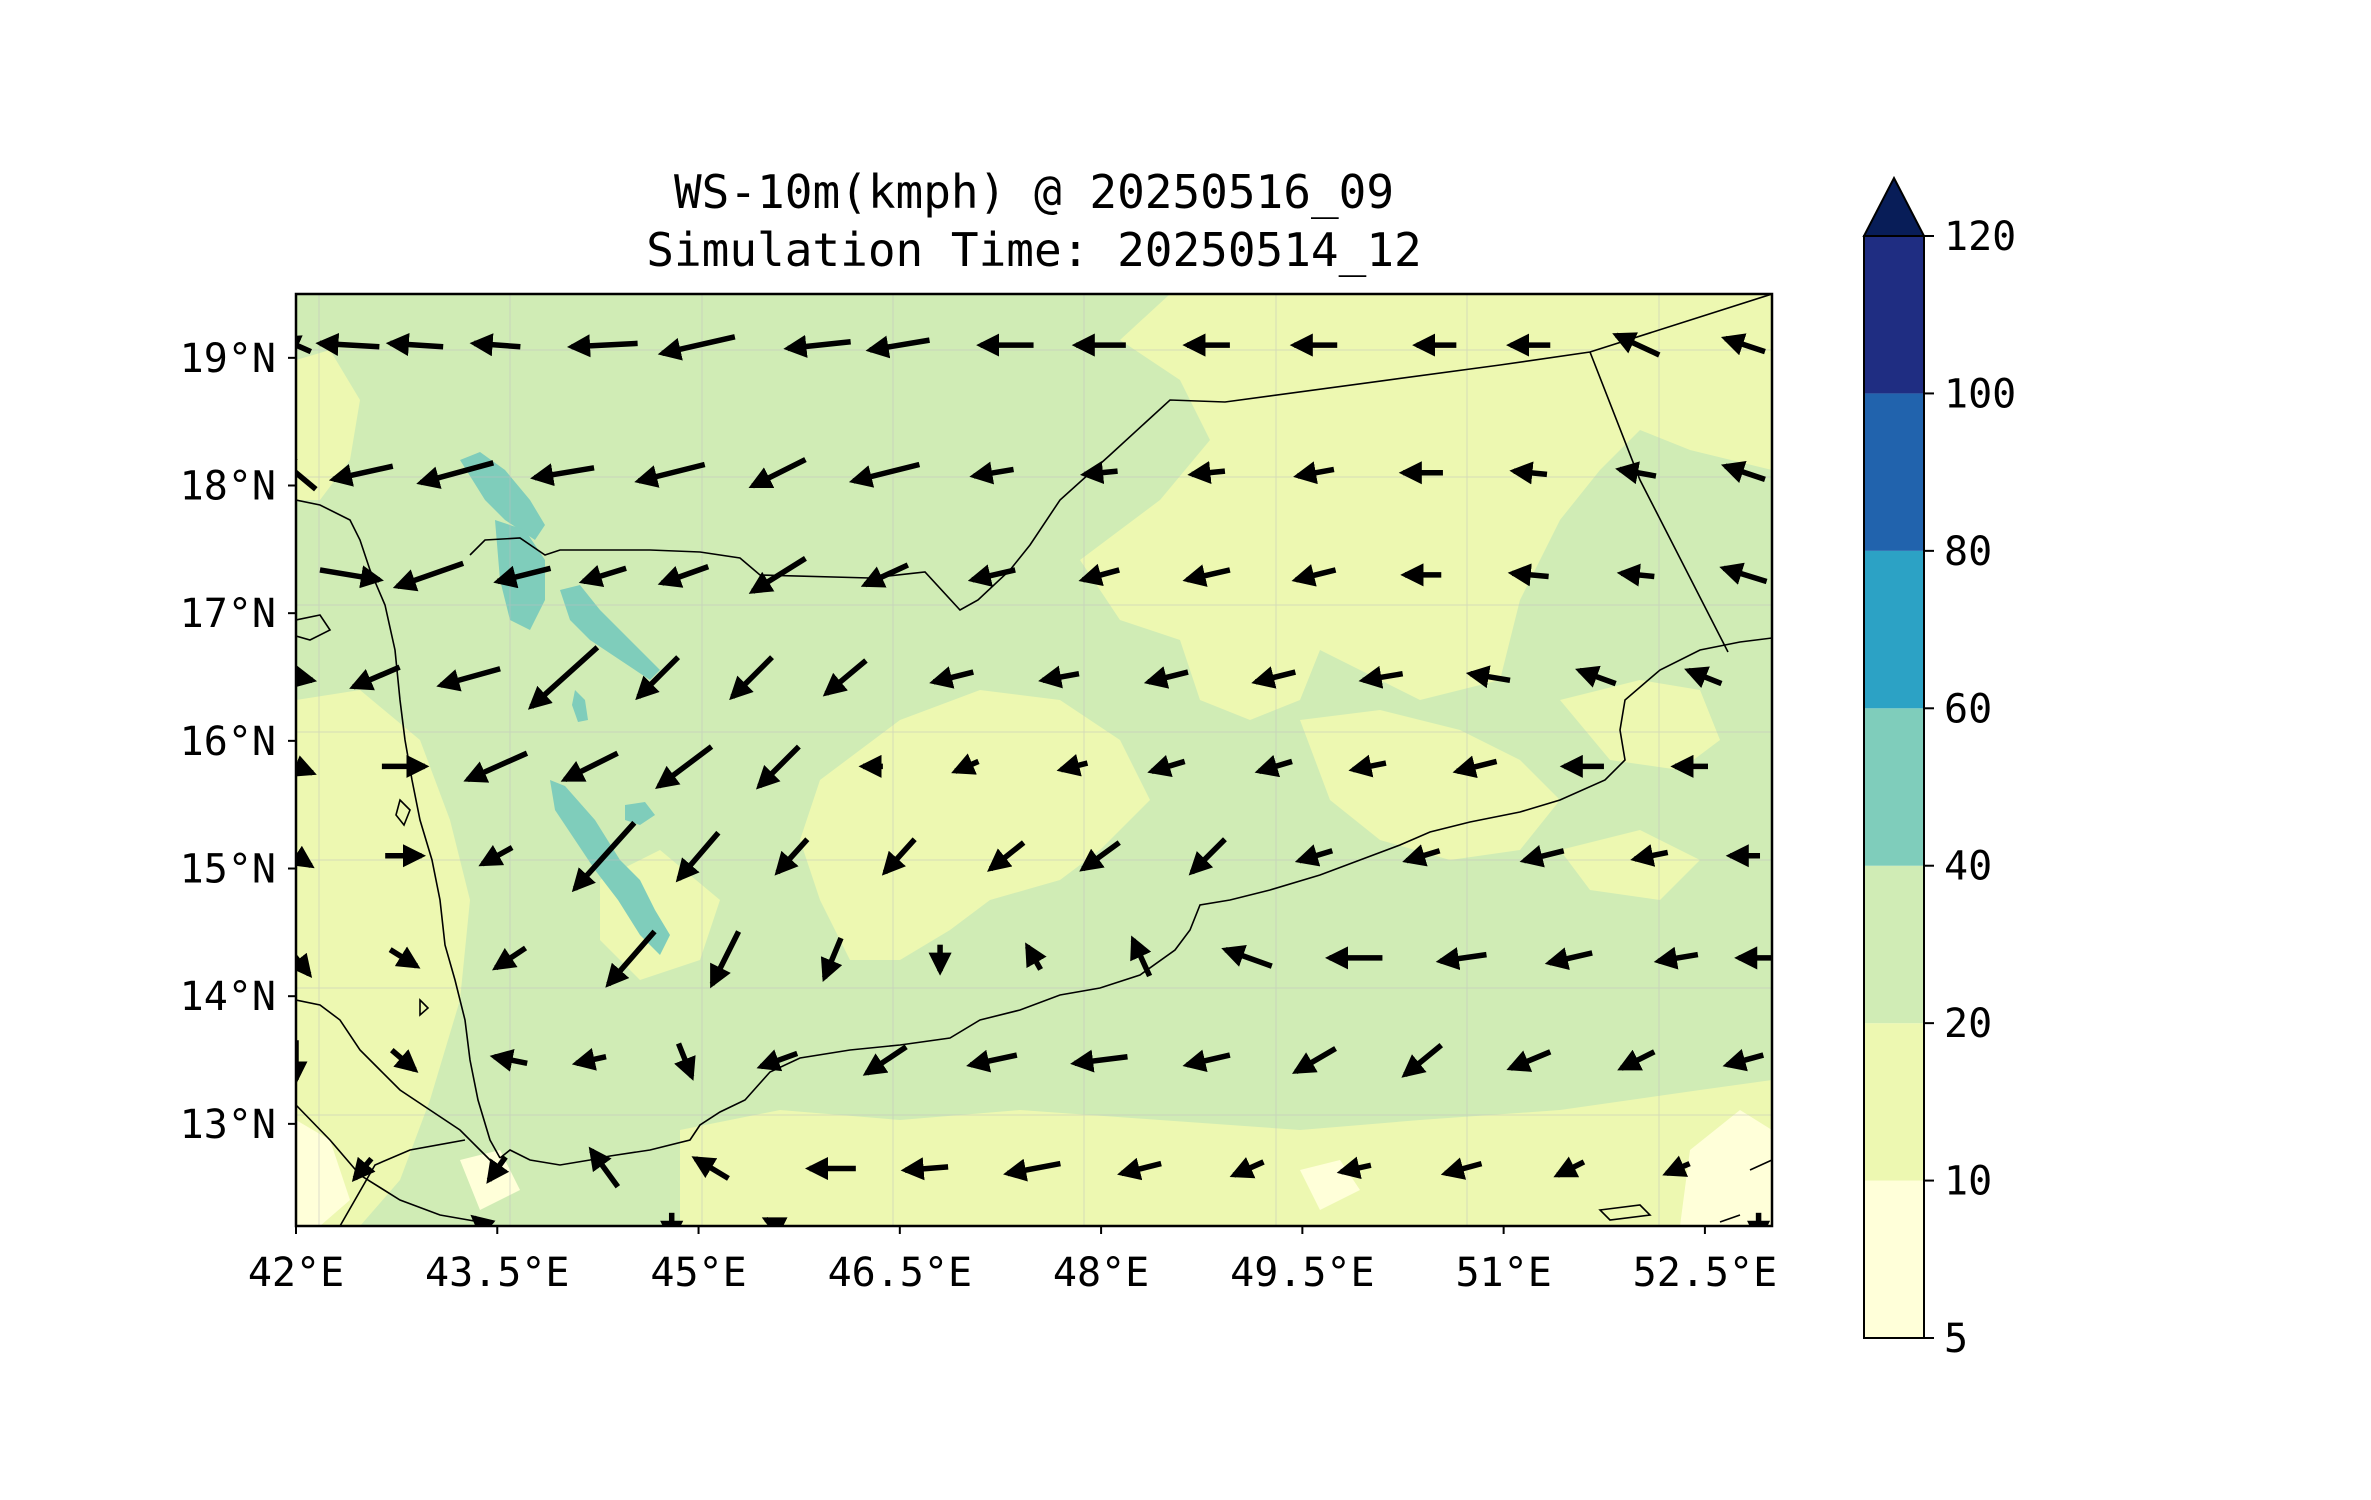  I want to click on colorbar-tick-label: 120, so click(1980, 237).